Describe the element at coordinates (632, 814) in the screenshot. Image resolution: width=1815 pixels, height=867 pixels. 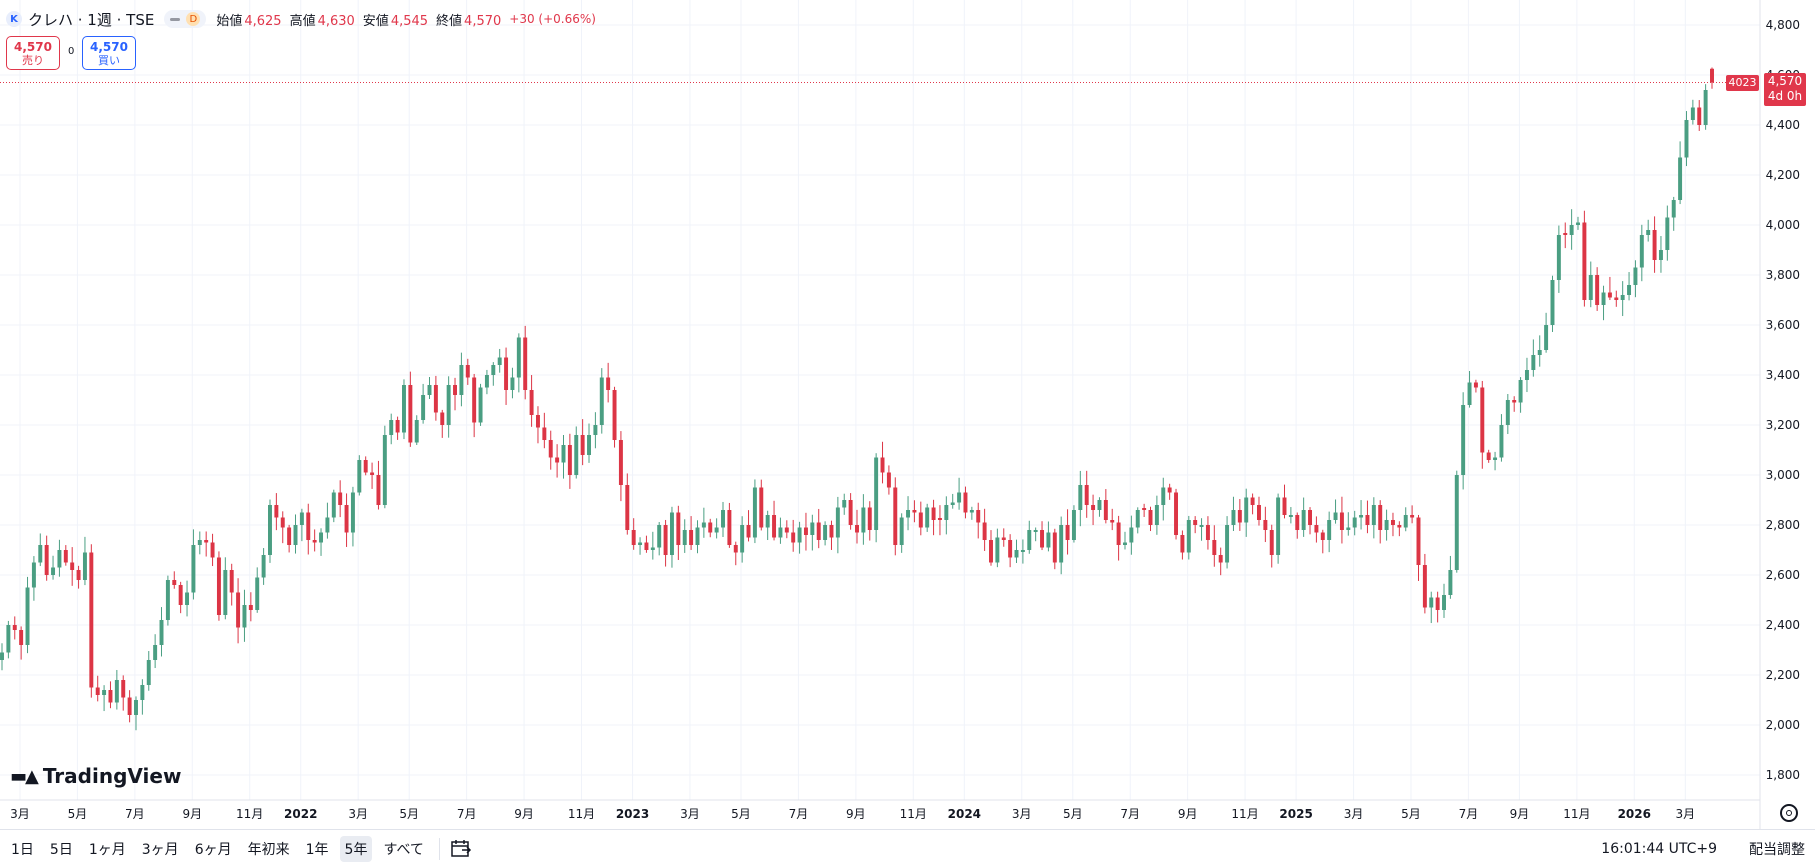
I see `x-tick-label: 2023` at that location.